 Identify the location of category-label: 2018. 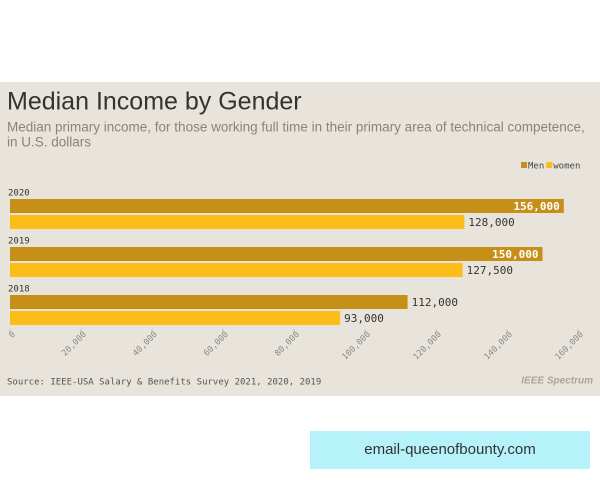
(19, 290).